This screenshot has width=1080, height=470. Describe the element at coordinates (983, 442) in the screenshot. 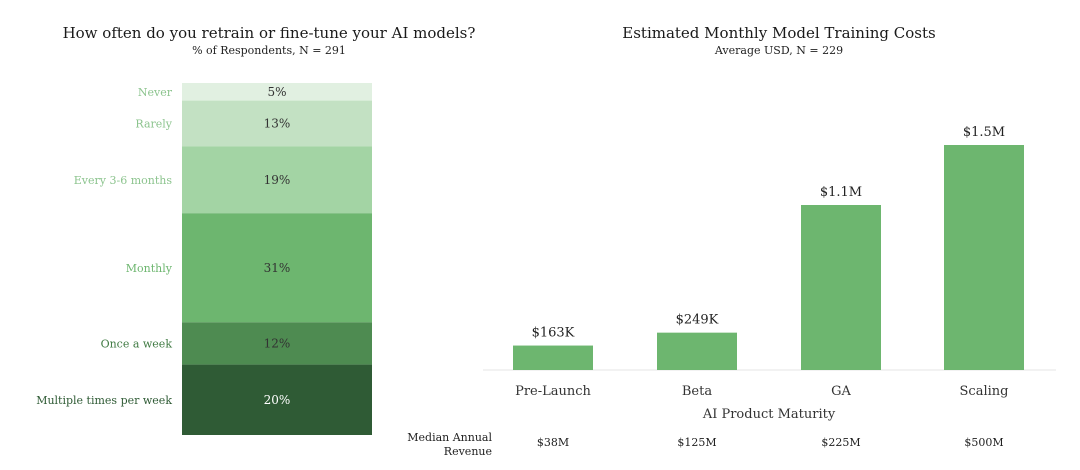

I see `revenue-value-label: $500M` at that location.